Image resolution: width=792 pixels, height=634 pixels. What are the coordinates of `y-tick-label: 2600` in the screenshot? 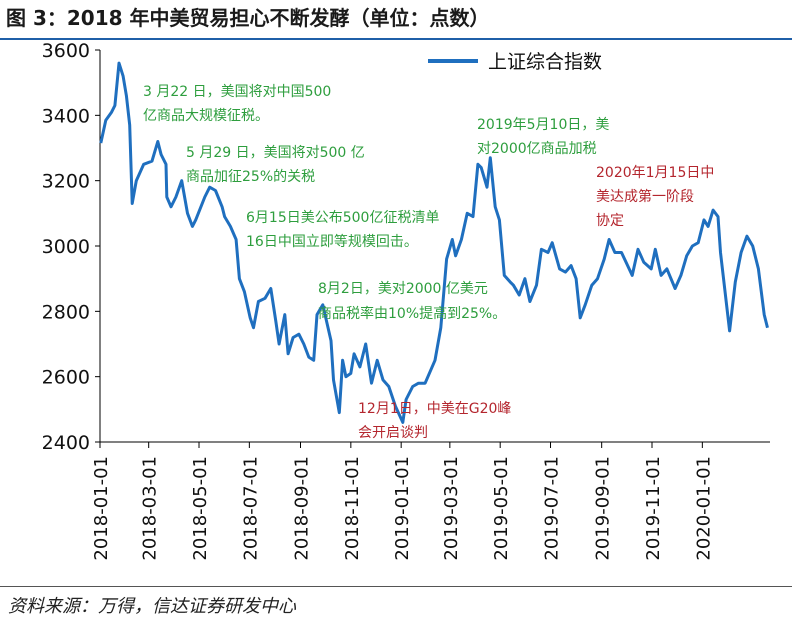 It's located at (66, 378).